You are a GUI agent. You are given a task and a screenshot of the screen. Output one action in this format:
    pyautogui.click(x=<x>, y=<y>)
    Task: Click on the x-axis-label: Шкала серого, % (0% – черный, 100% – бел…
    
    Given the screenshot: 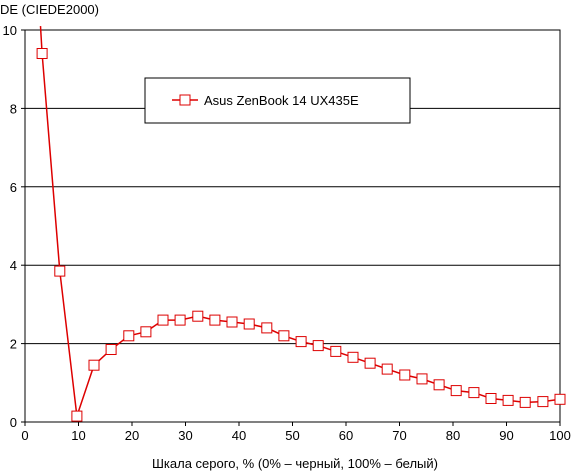 What is the action you would take?
    pyautogui.click(x=295, y=463)
    